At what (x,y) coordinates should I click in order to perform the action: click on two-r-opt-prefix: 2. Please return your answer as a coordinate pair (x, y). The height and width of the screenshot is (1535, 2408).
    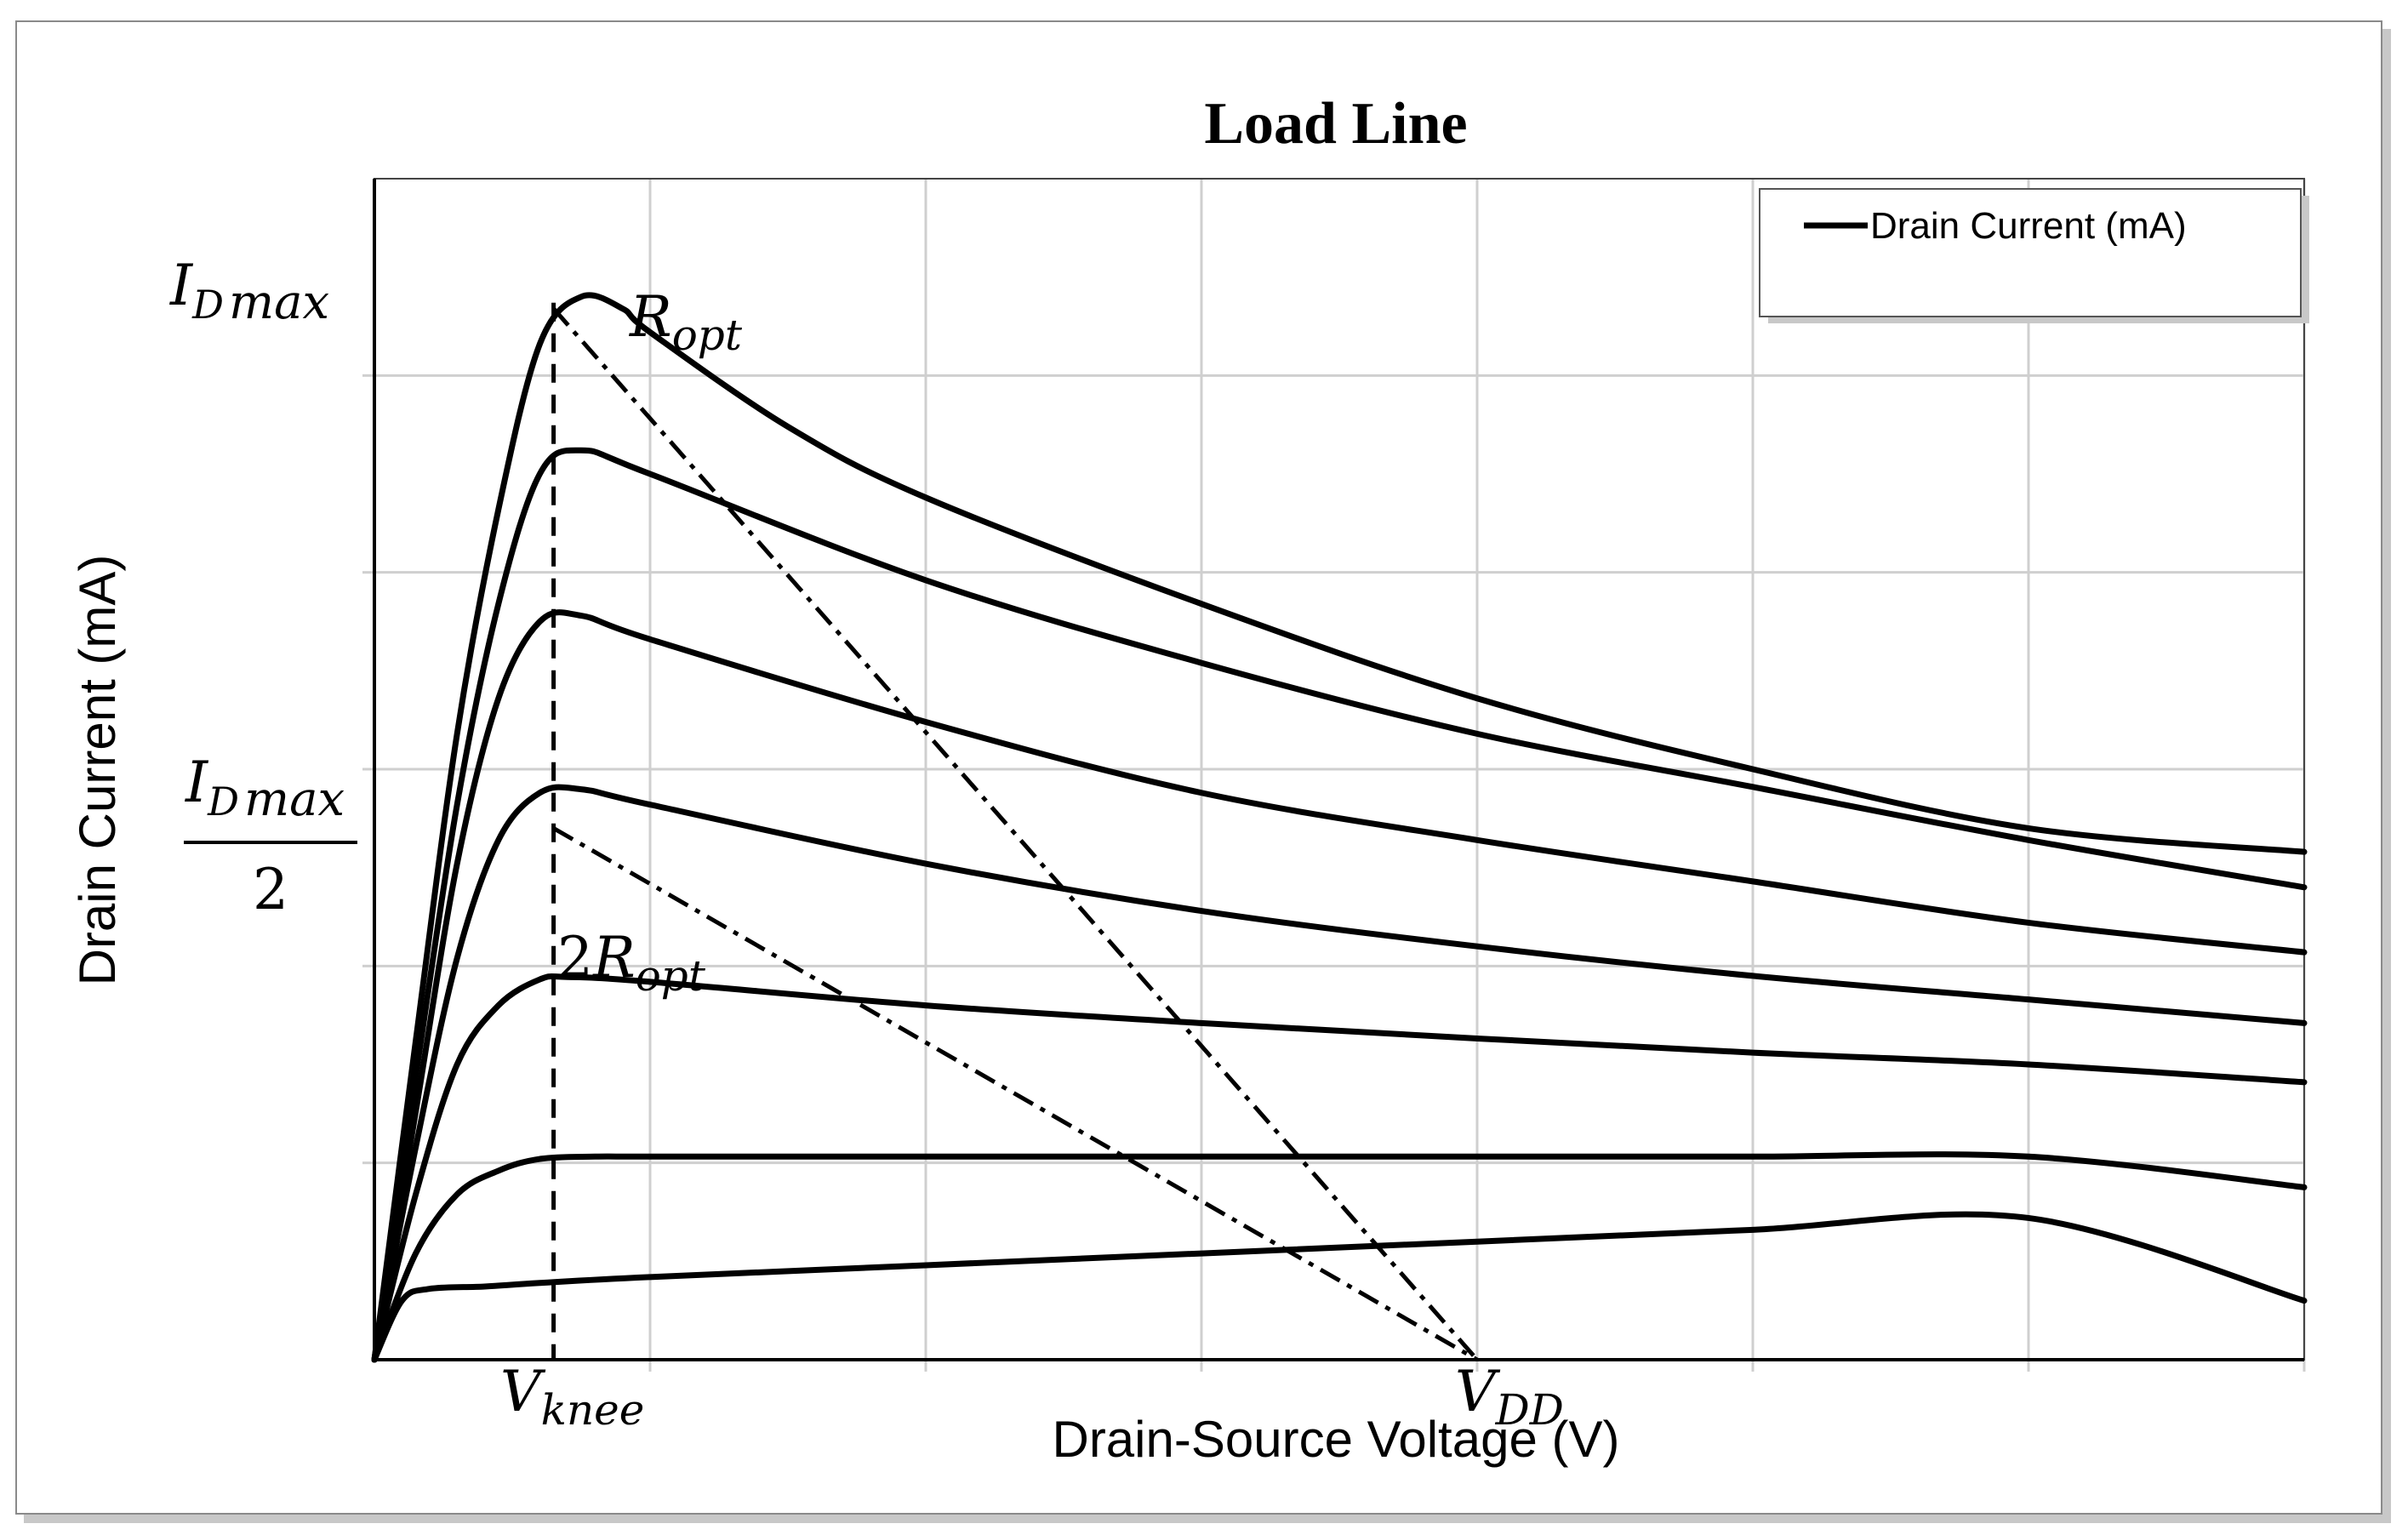
    Looking at the image, I should click on (575, 957).